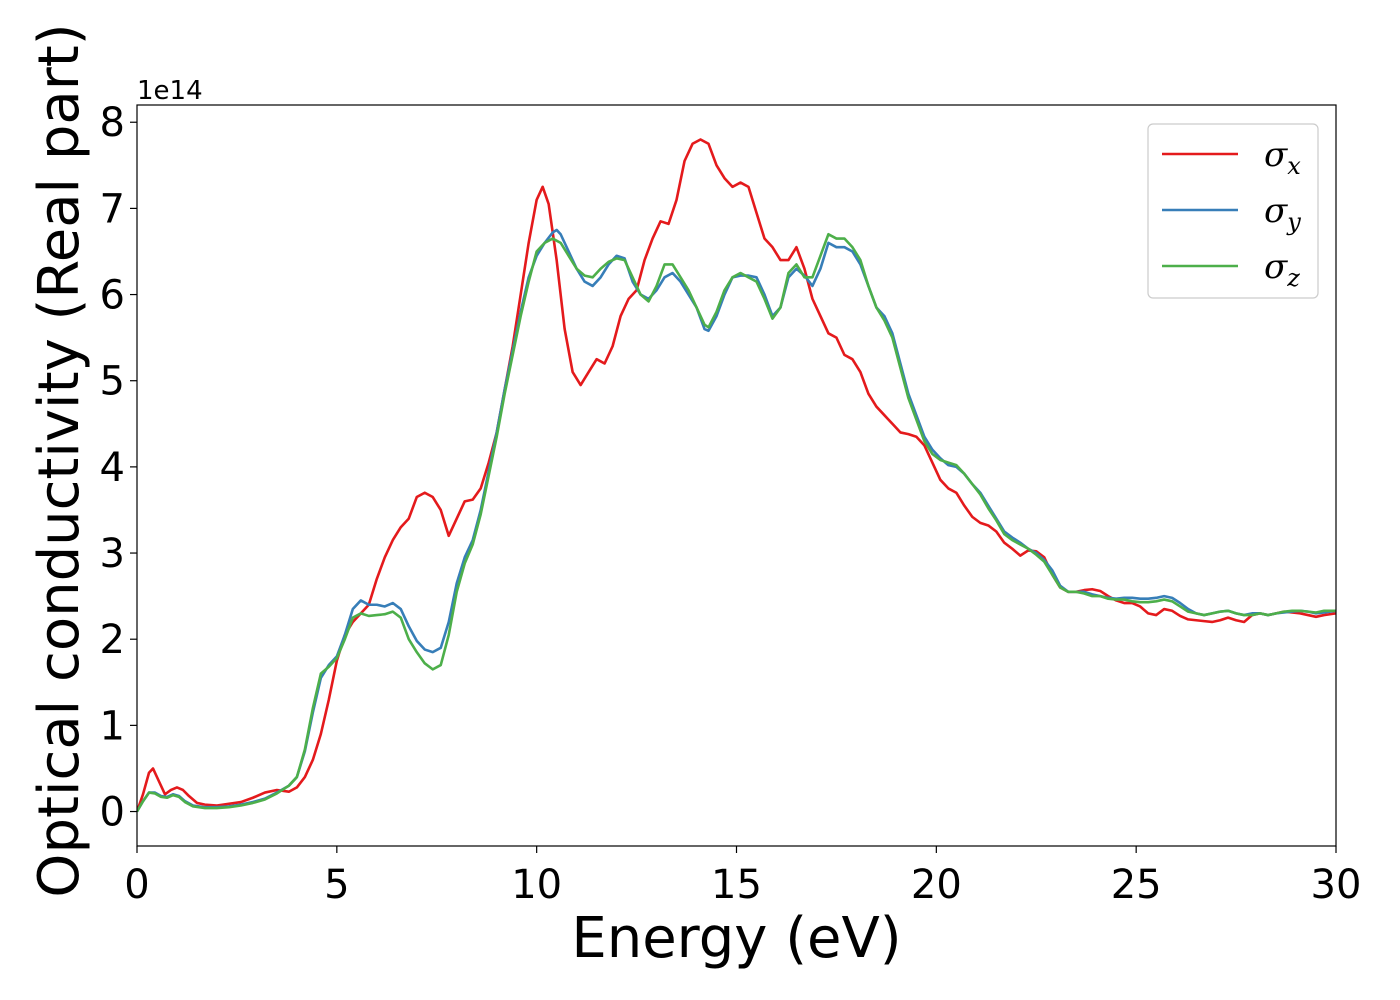 This screenshot has width=1400, height=1000. What do you see at coordinates (112, 382) in the screenshot?
I see `y-tick-label: 5` at bounding box center [112, 382].